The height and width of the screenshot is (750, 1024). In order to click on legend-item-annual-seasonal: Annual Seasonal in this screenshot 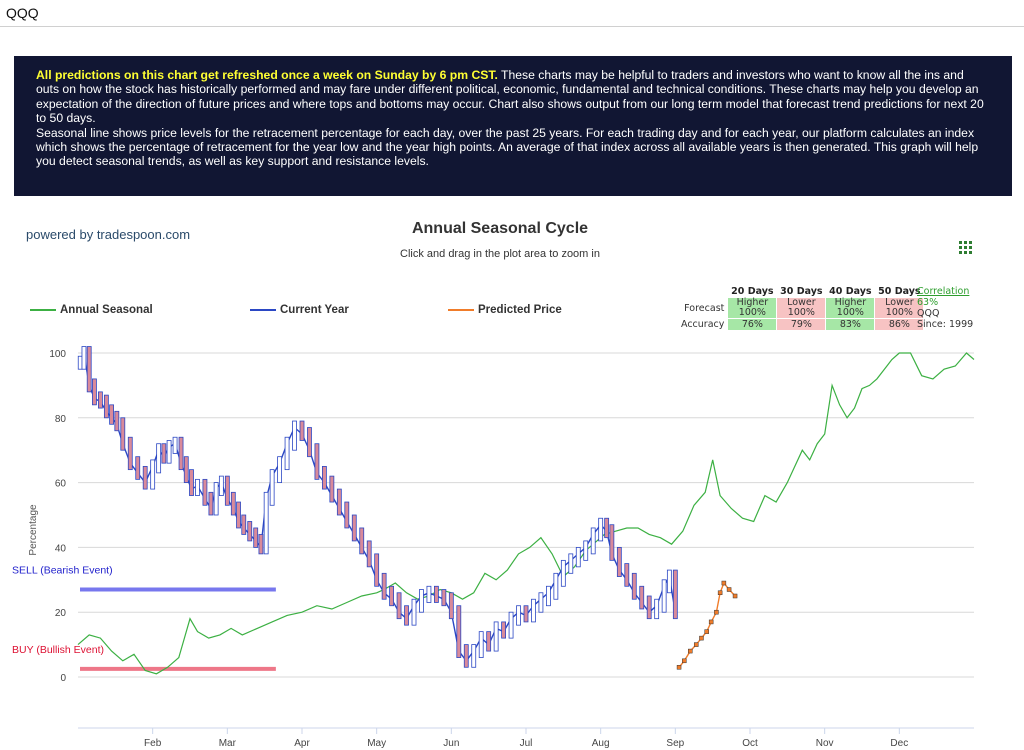, I will do `click(91, 310)`.